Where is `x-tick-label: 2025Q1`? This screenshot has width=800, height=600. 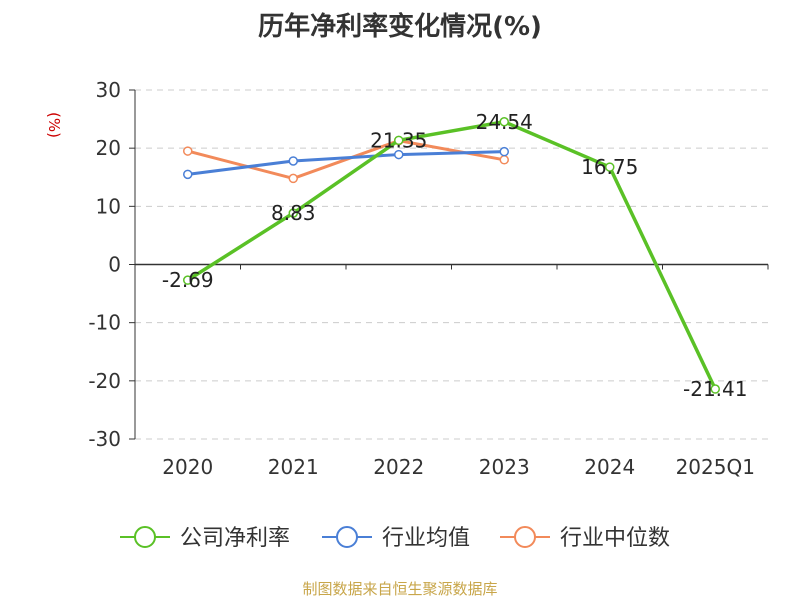
x-tick-label: 2025Q1 is located at coordinates (715, 467).